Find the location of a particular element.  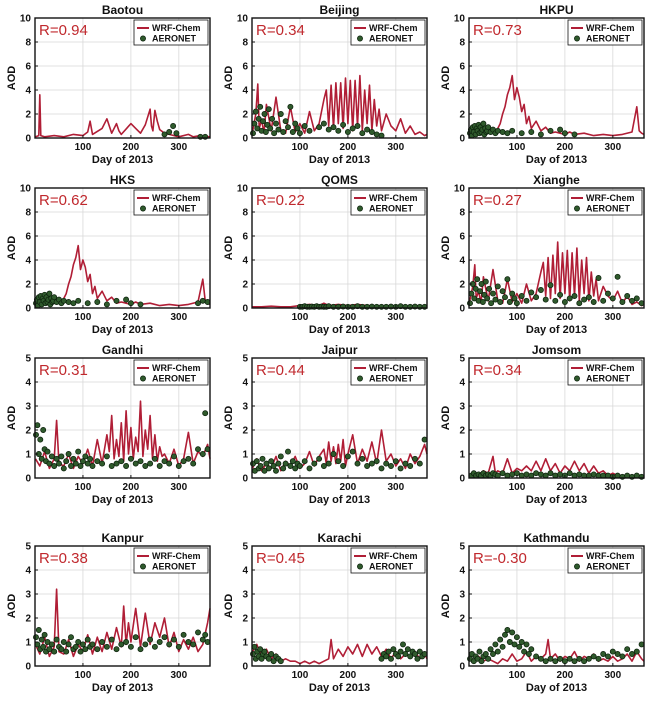

x-tick-label: 200 is located at coordinates (131, 675).